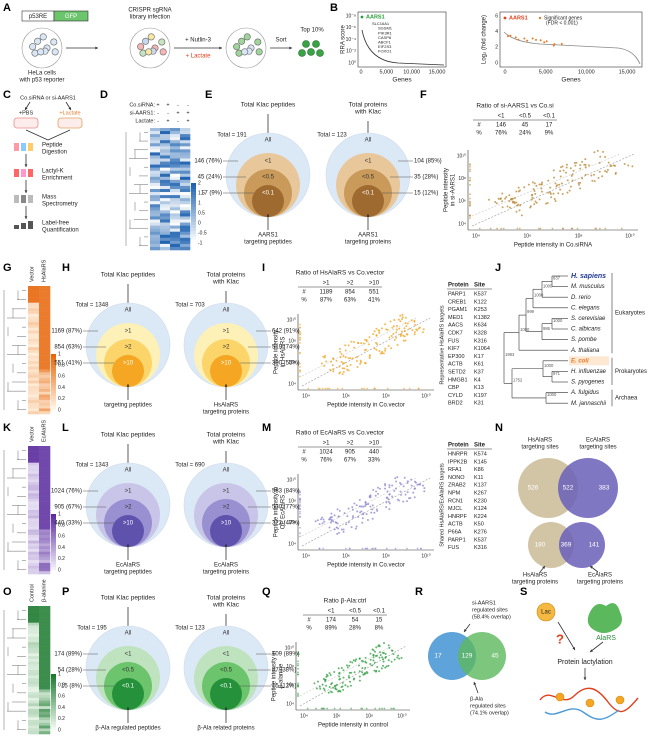  I want to click on label: RFA1, so click(455, 470).